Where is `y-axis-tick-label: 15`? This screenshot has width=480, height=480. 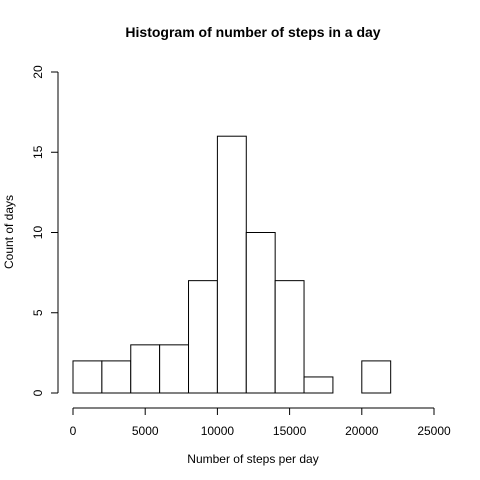
y-axis-tick-label: 15 is located at coordinates (38, 152).